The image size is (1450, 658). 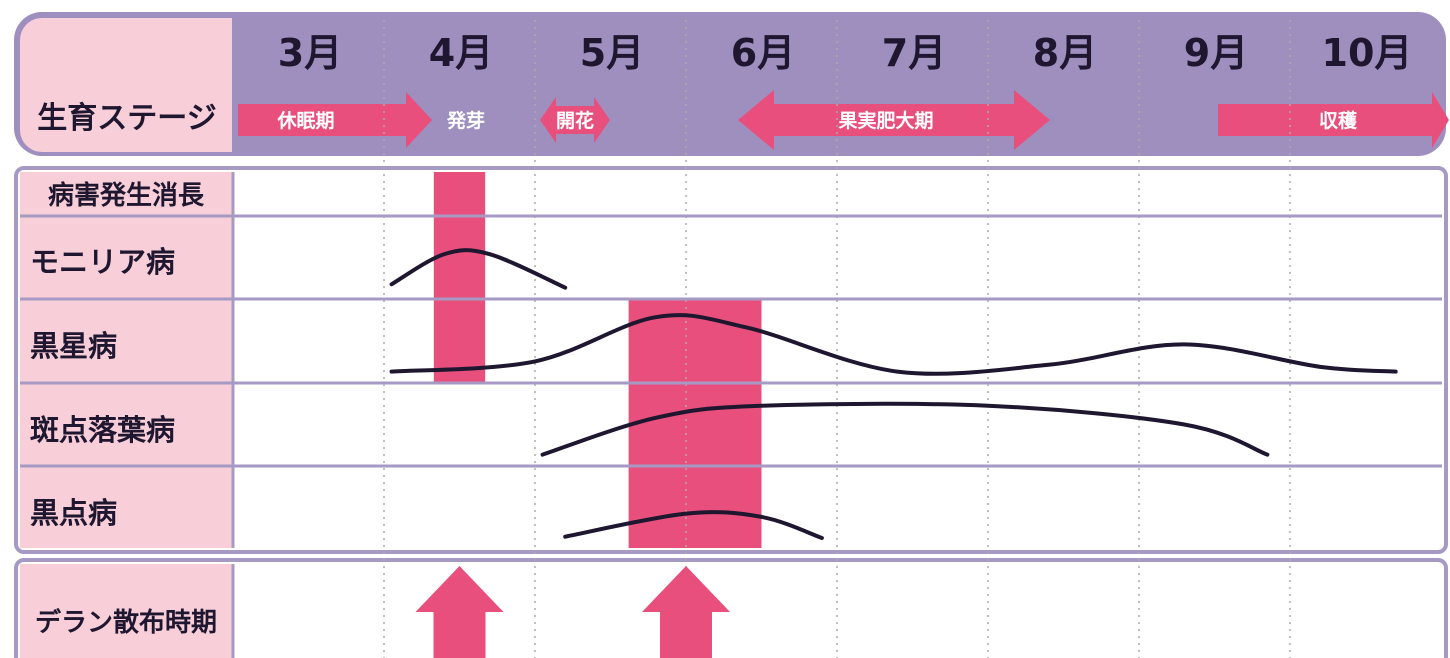 I want to click on spray-timing-arrows, so click(x=572, y=612).